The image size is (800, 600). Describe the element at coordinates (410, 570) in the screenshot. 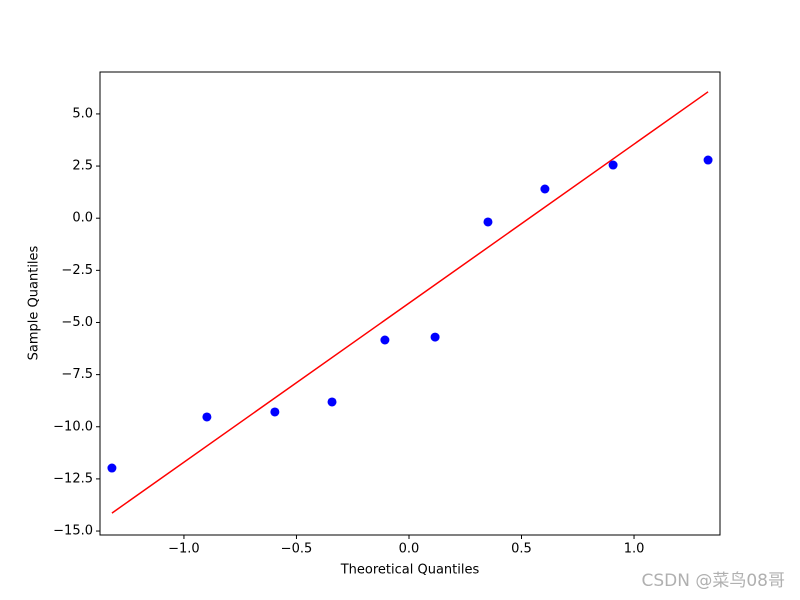

I see `x-axis-label: Theoretical Quantiles` at that location.